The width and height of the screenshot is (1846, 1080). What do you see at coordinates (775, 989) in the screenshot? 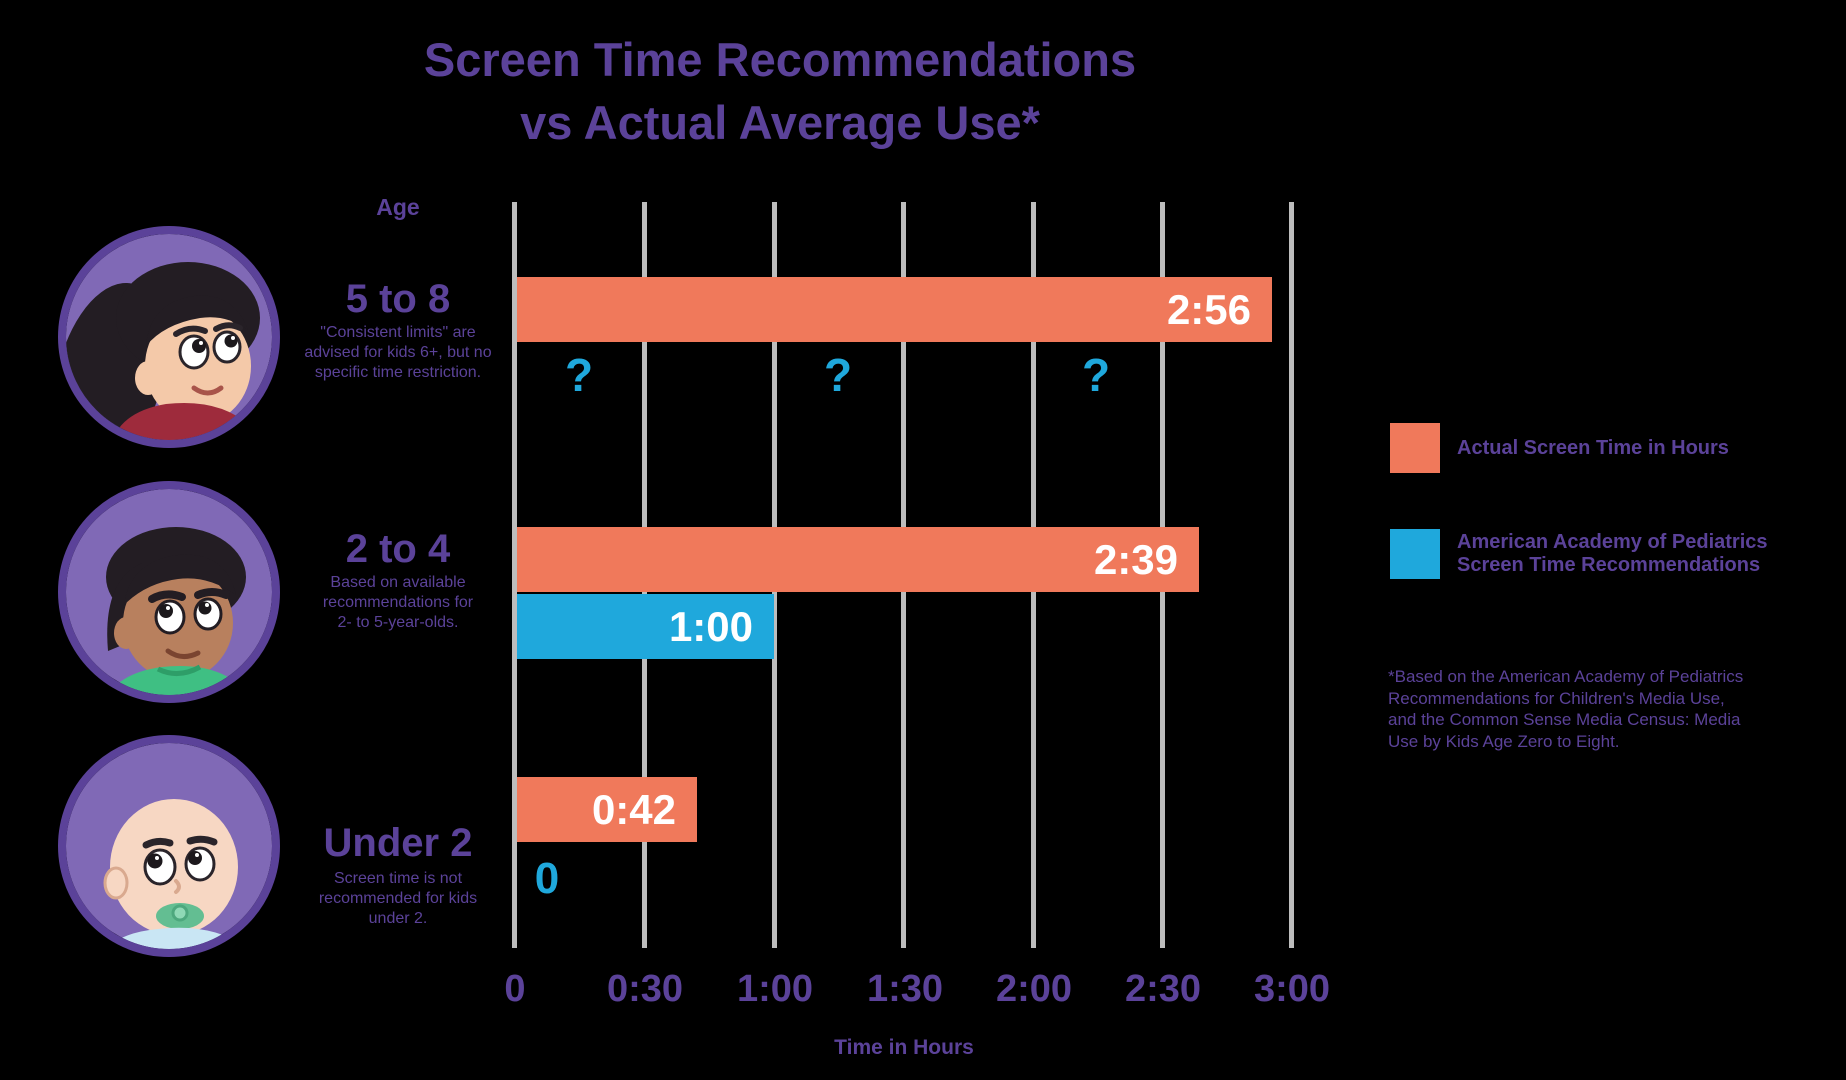
I see `x-tick-1-00: 1:00` at bounding box center [775, 989].